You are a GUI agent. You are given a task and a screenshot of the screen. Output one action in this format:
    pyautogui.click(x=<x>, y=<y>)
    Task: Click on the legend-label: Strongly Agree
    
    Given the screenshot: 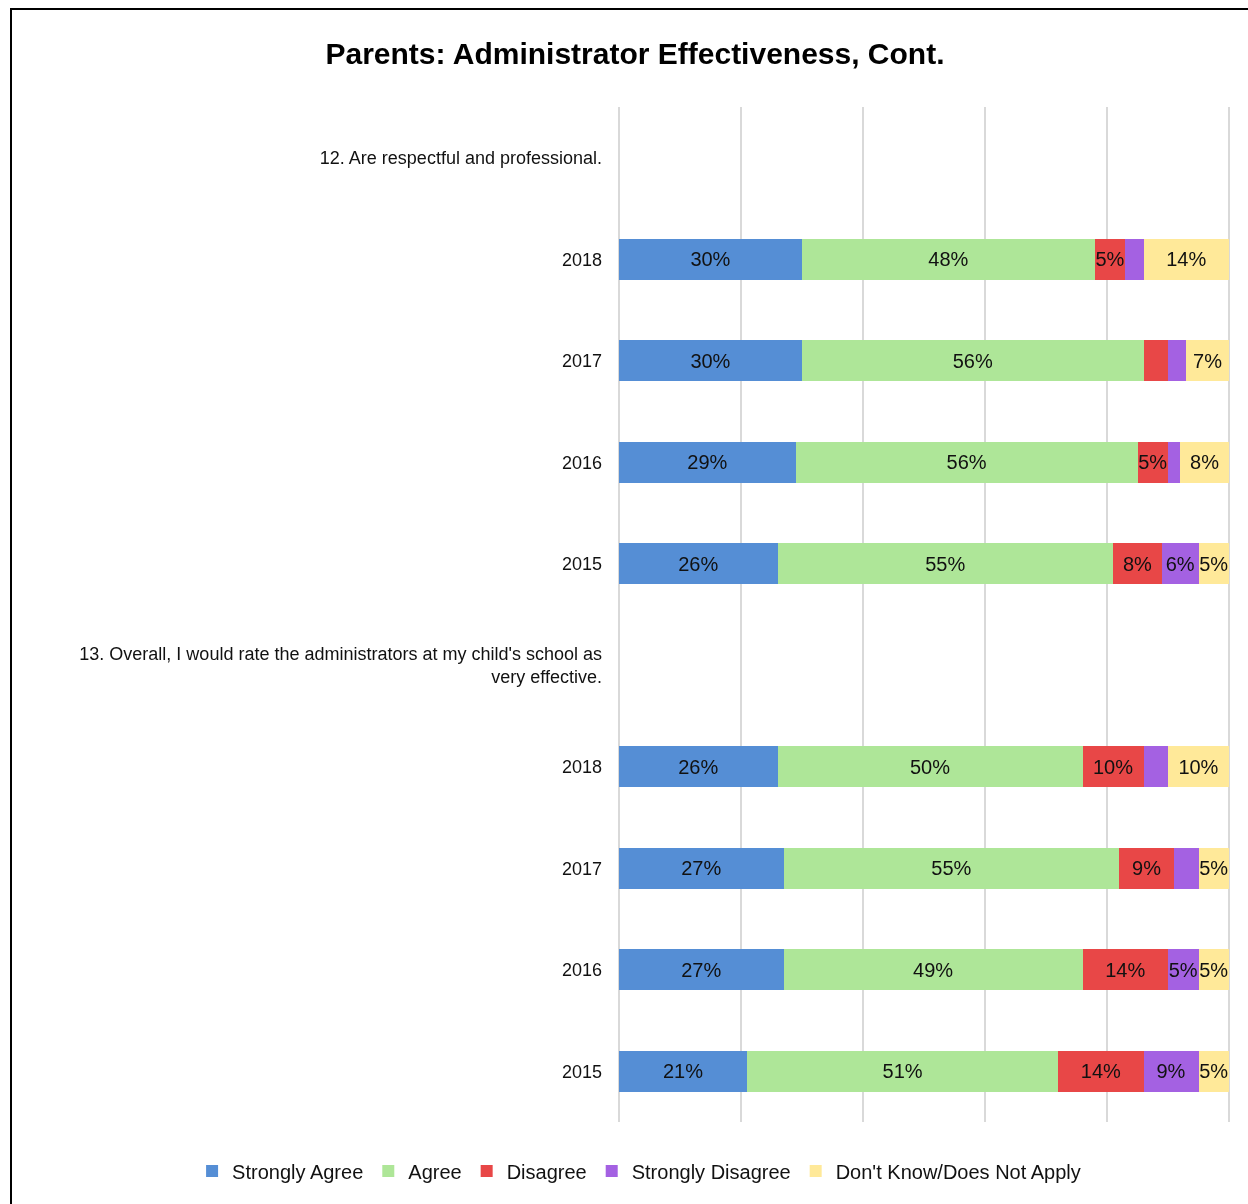 What is the action you would take?
    pyautogui.click(x=298, y=1171)
    